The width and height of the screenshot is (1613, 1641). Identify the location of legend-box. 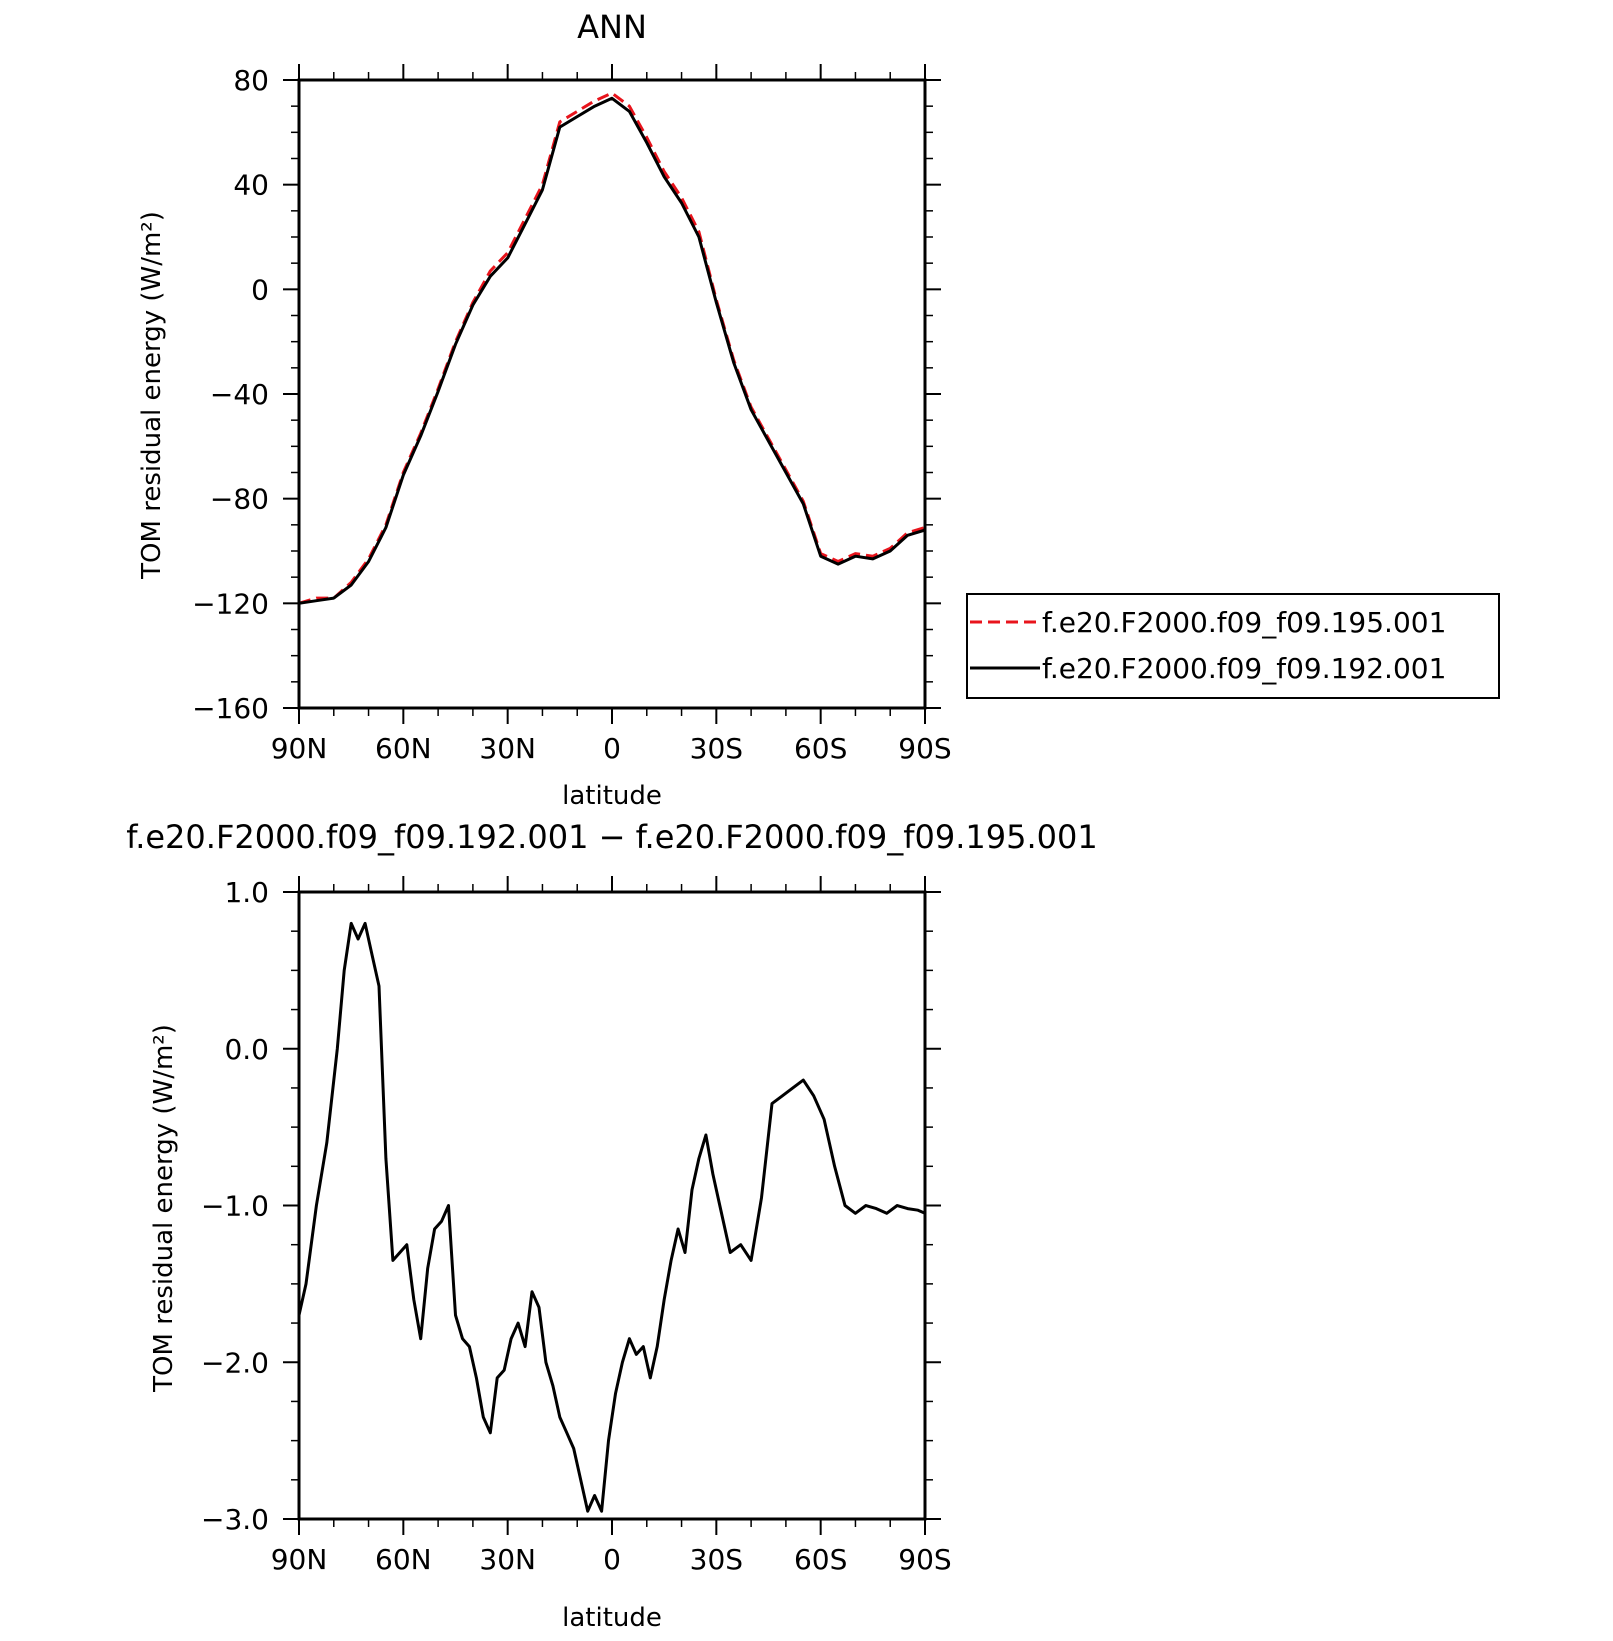
(1233, 646).